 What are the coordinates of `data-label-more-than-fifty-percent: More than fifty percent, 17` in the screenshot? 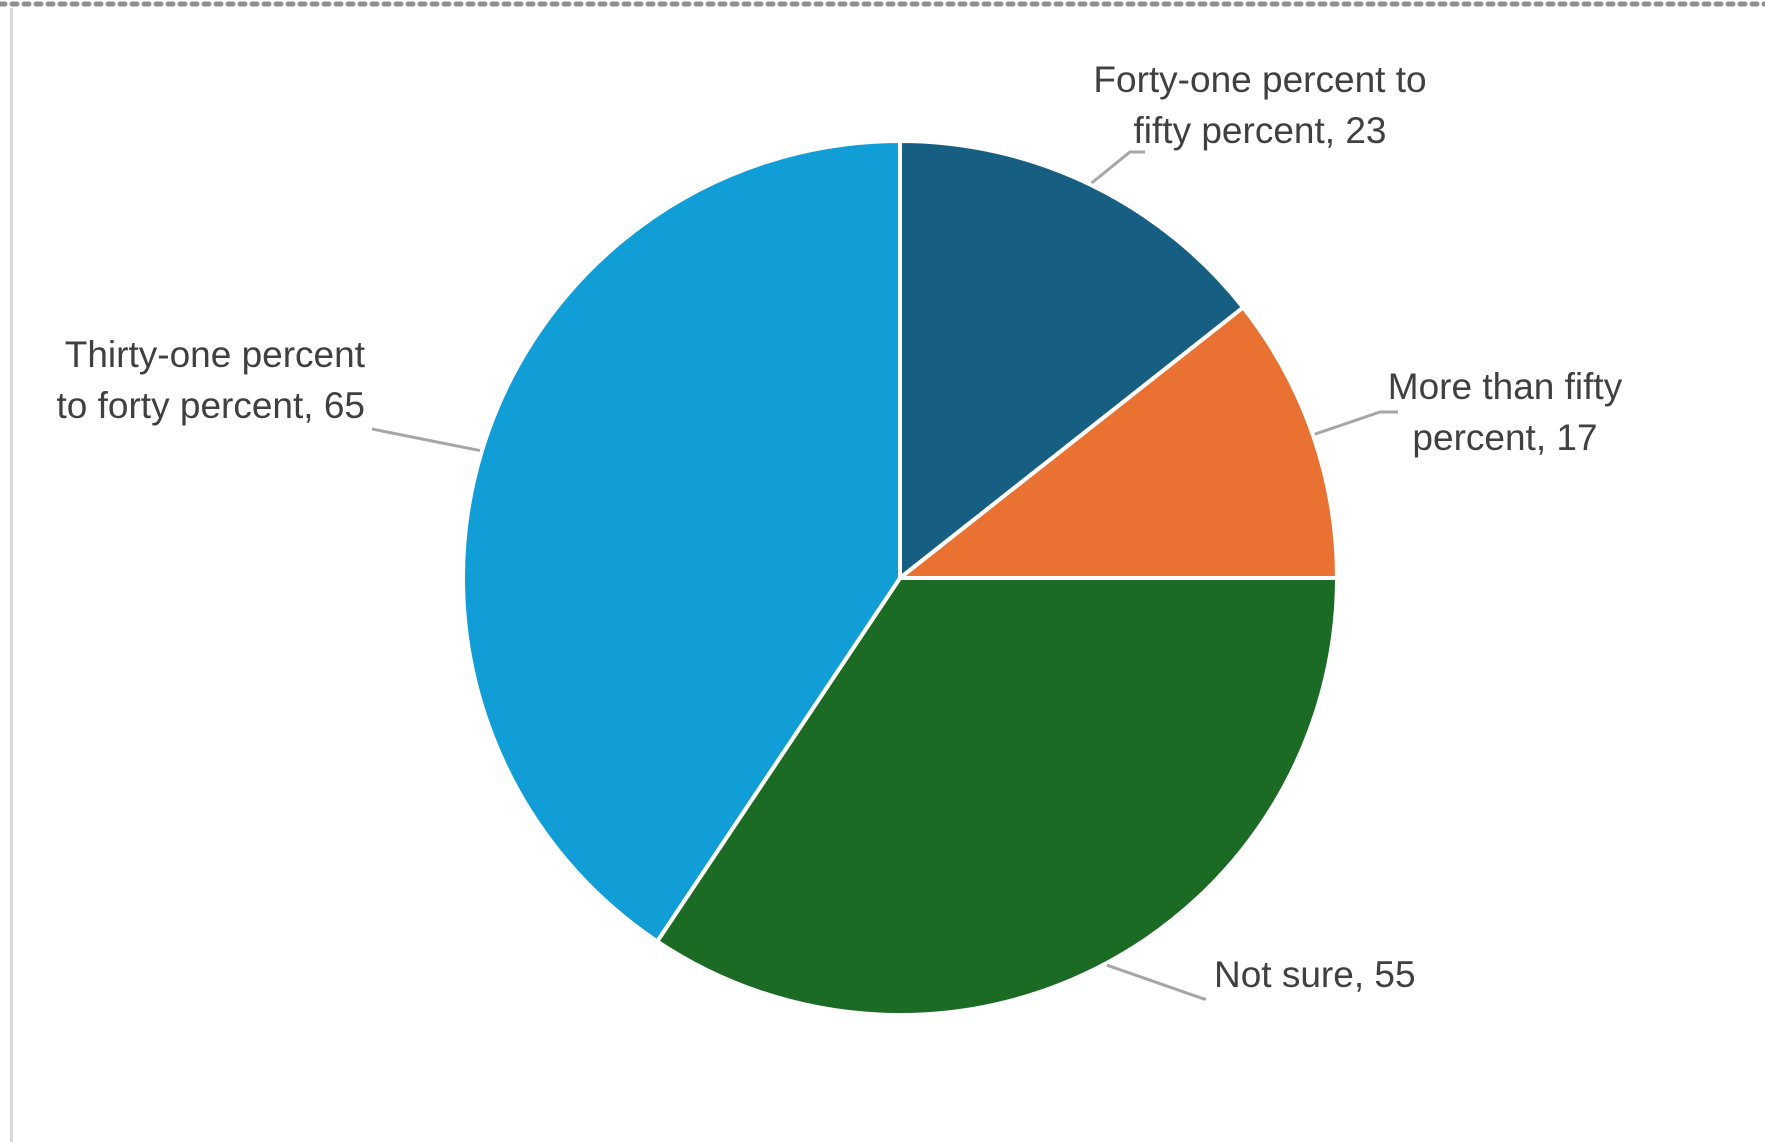 It's located at (1505, 412).